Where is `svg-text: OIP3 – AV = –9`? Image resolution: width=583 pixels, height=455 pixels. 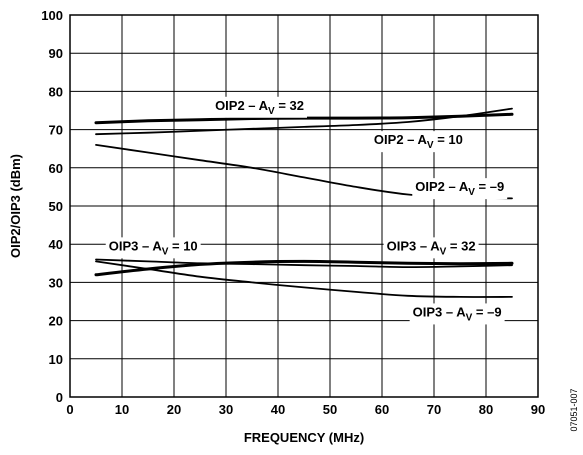 svg-text: OIP3 – AV = –9 is located at coordinates (457, 313).